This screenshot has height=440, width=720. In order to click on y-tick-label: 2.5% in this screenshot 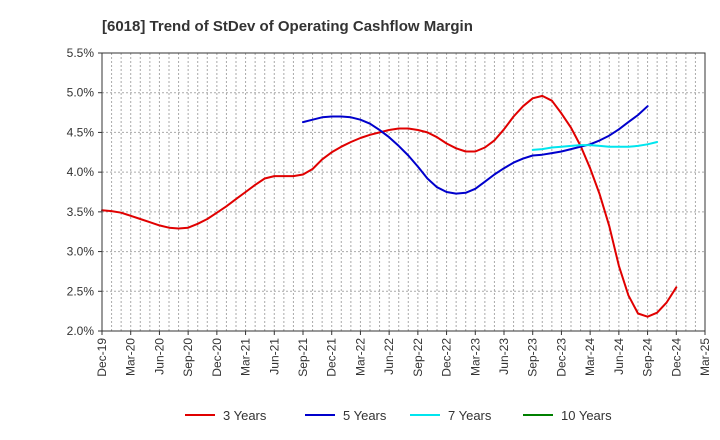, I will do `click(81, 291)`.